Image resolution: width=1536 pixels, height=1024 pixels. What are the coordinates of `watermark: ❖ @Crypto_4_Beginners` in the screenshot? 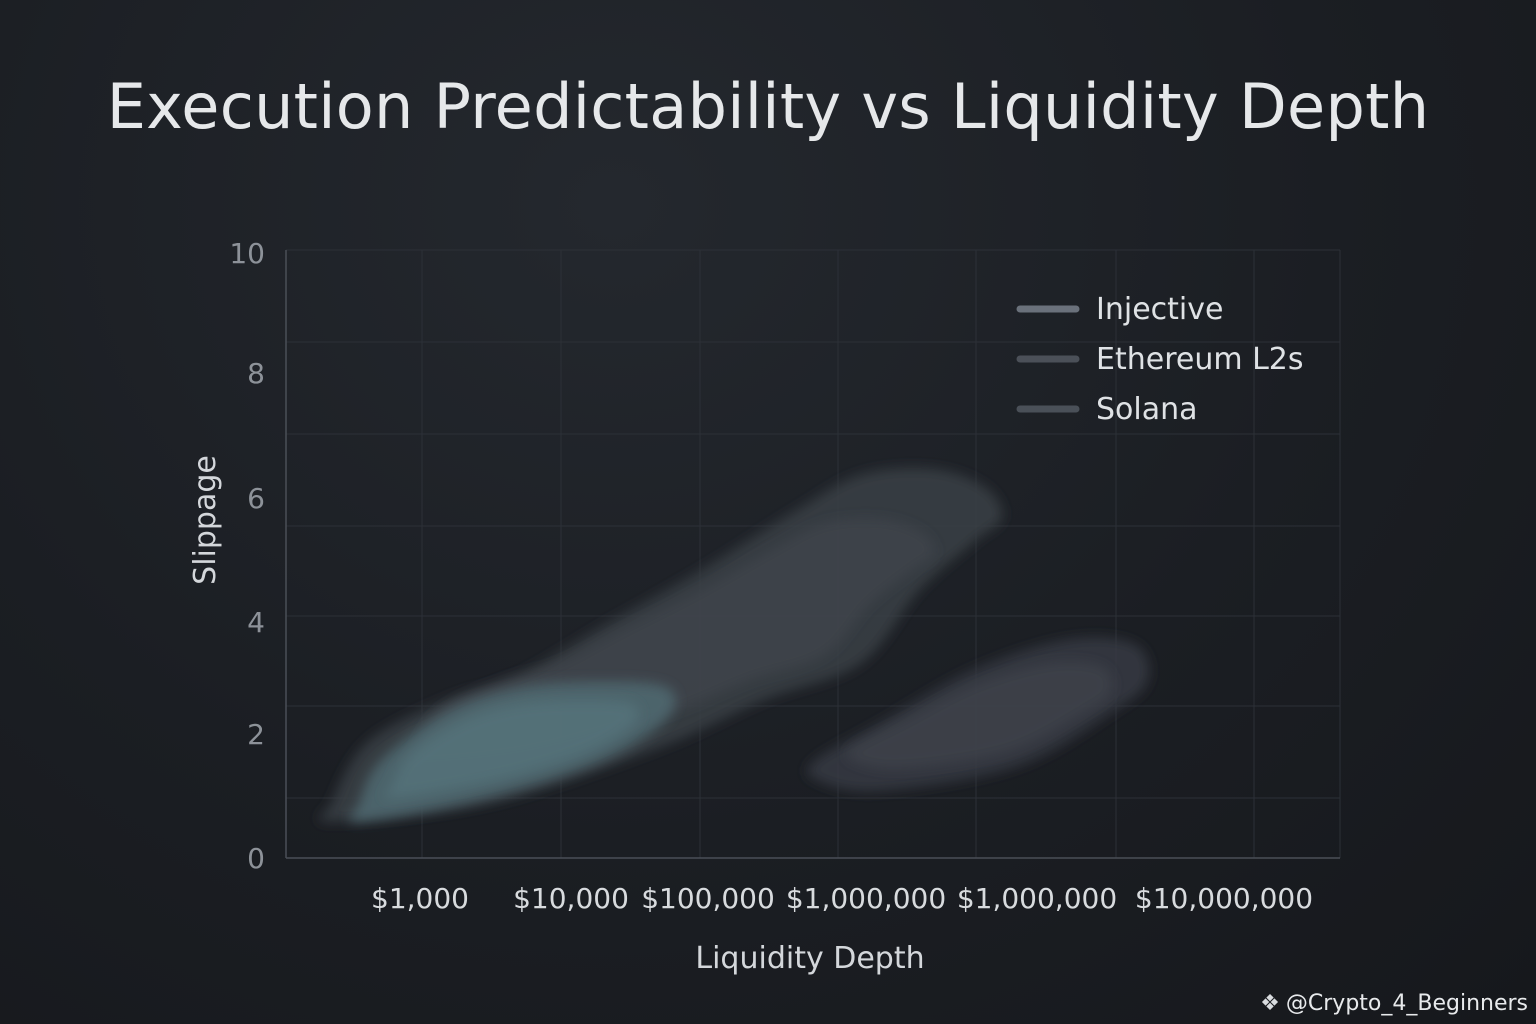 It's located at (1394, 1003).